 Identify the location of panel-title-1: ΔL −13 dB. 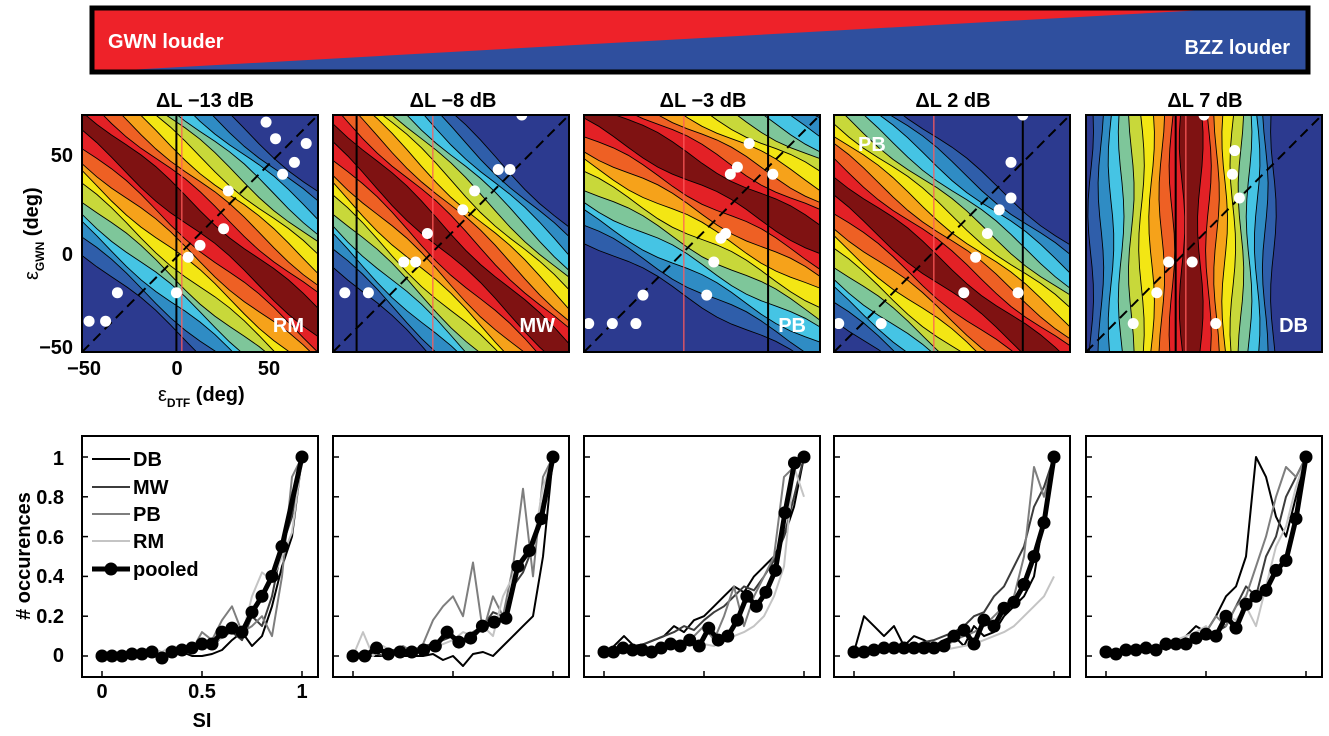
(205, 101).